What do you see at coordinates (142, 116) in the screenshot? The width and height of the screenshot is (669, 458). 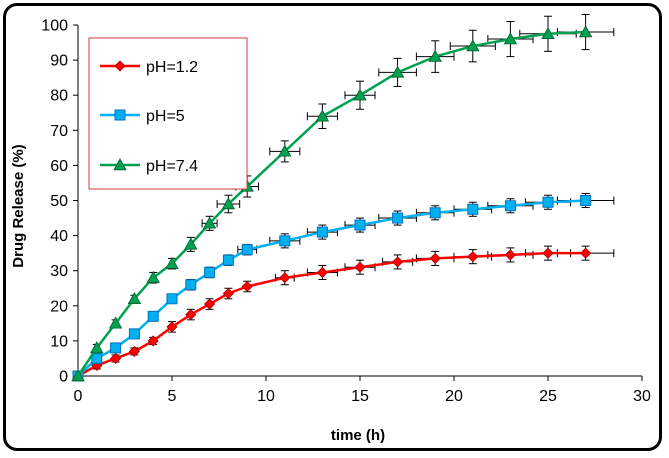 I see `legend-item-2: pH=5` at bounding box center [142, 116].